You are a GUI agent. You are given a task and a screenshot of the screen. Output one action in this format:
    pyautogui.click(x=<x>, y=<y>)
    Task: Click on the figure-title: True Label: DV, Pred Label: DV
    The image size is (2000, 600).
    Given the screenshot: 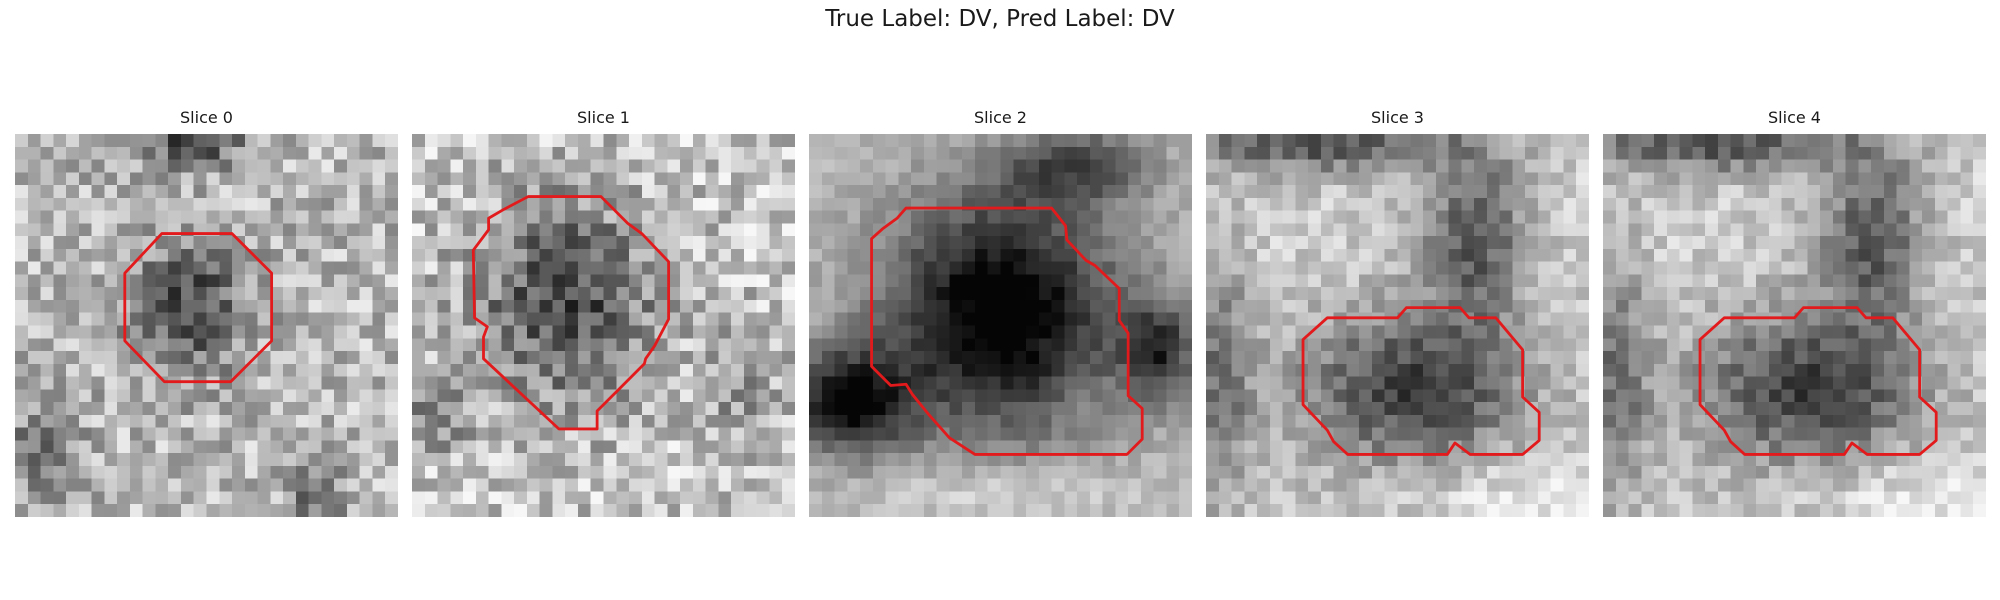 What is the action you would take?
    pyautogui.click(x=1000, y=19)
    